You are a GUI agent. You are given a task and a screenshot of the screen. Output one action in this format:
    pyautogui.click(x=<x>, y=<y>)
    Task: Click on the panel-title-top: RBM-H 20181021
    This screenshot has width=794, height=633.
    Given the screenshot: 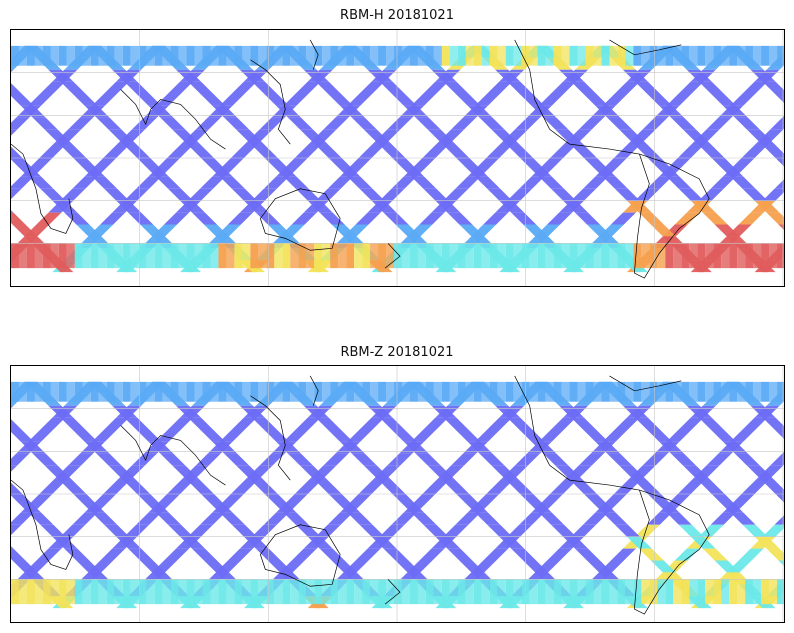 What is the action you would take?
    pyautogui.click(x=397, y=15)
    